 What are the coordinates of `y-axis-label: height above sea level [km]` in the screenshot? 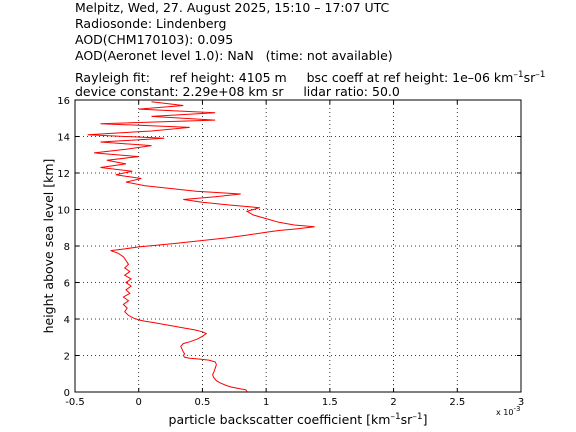 It's located at (48, 246).